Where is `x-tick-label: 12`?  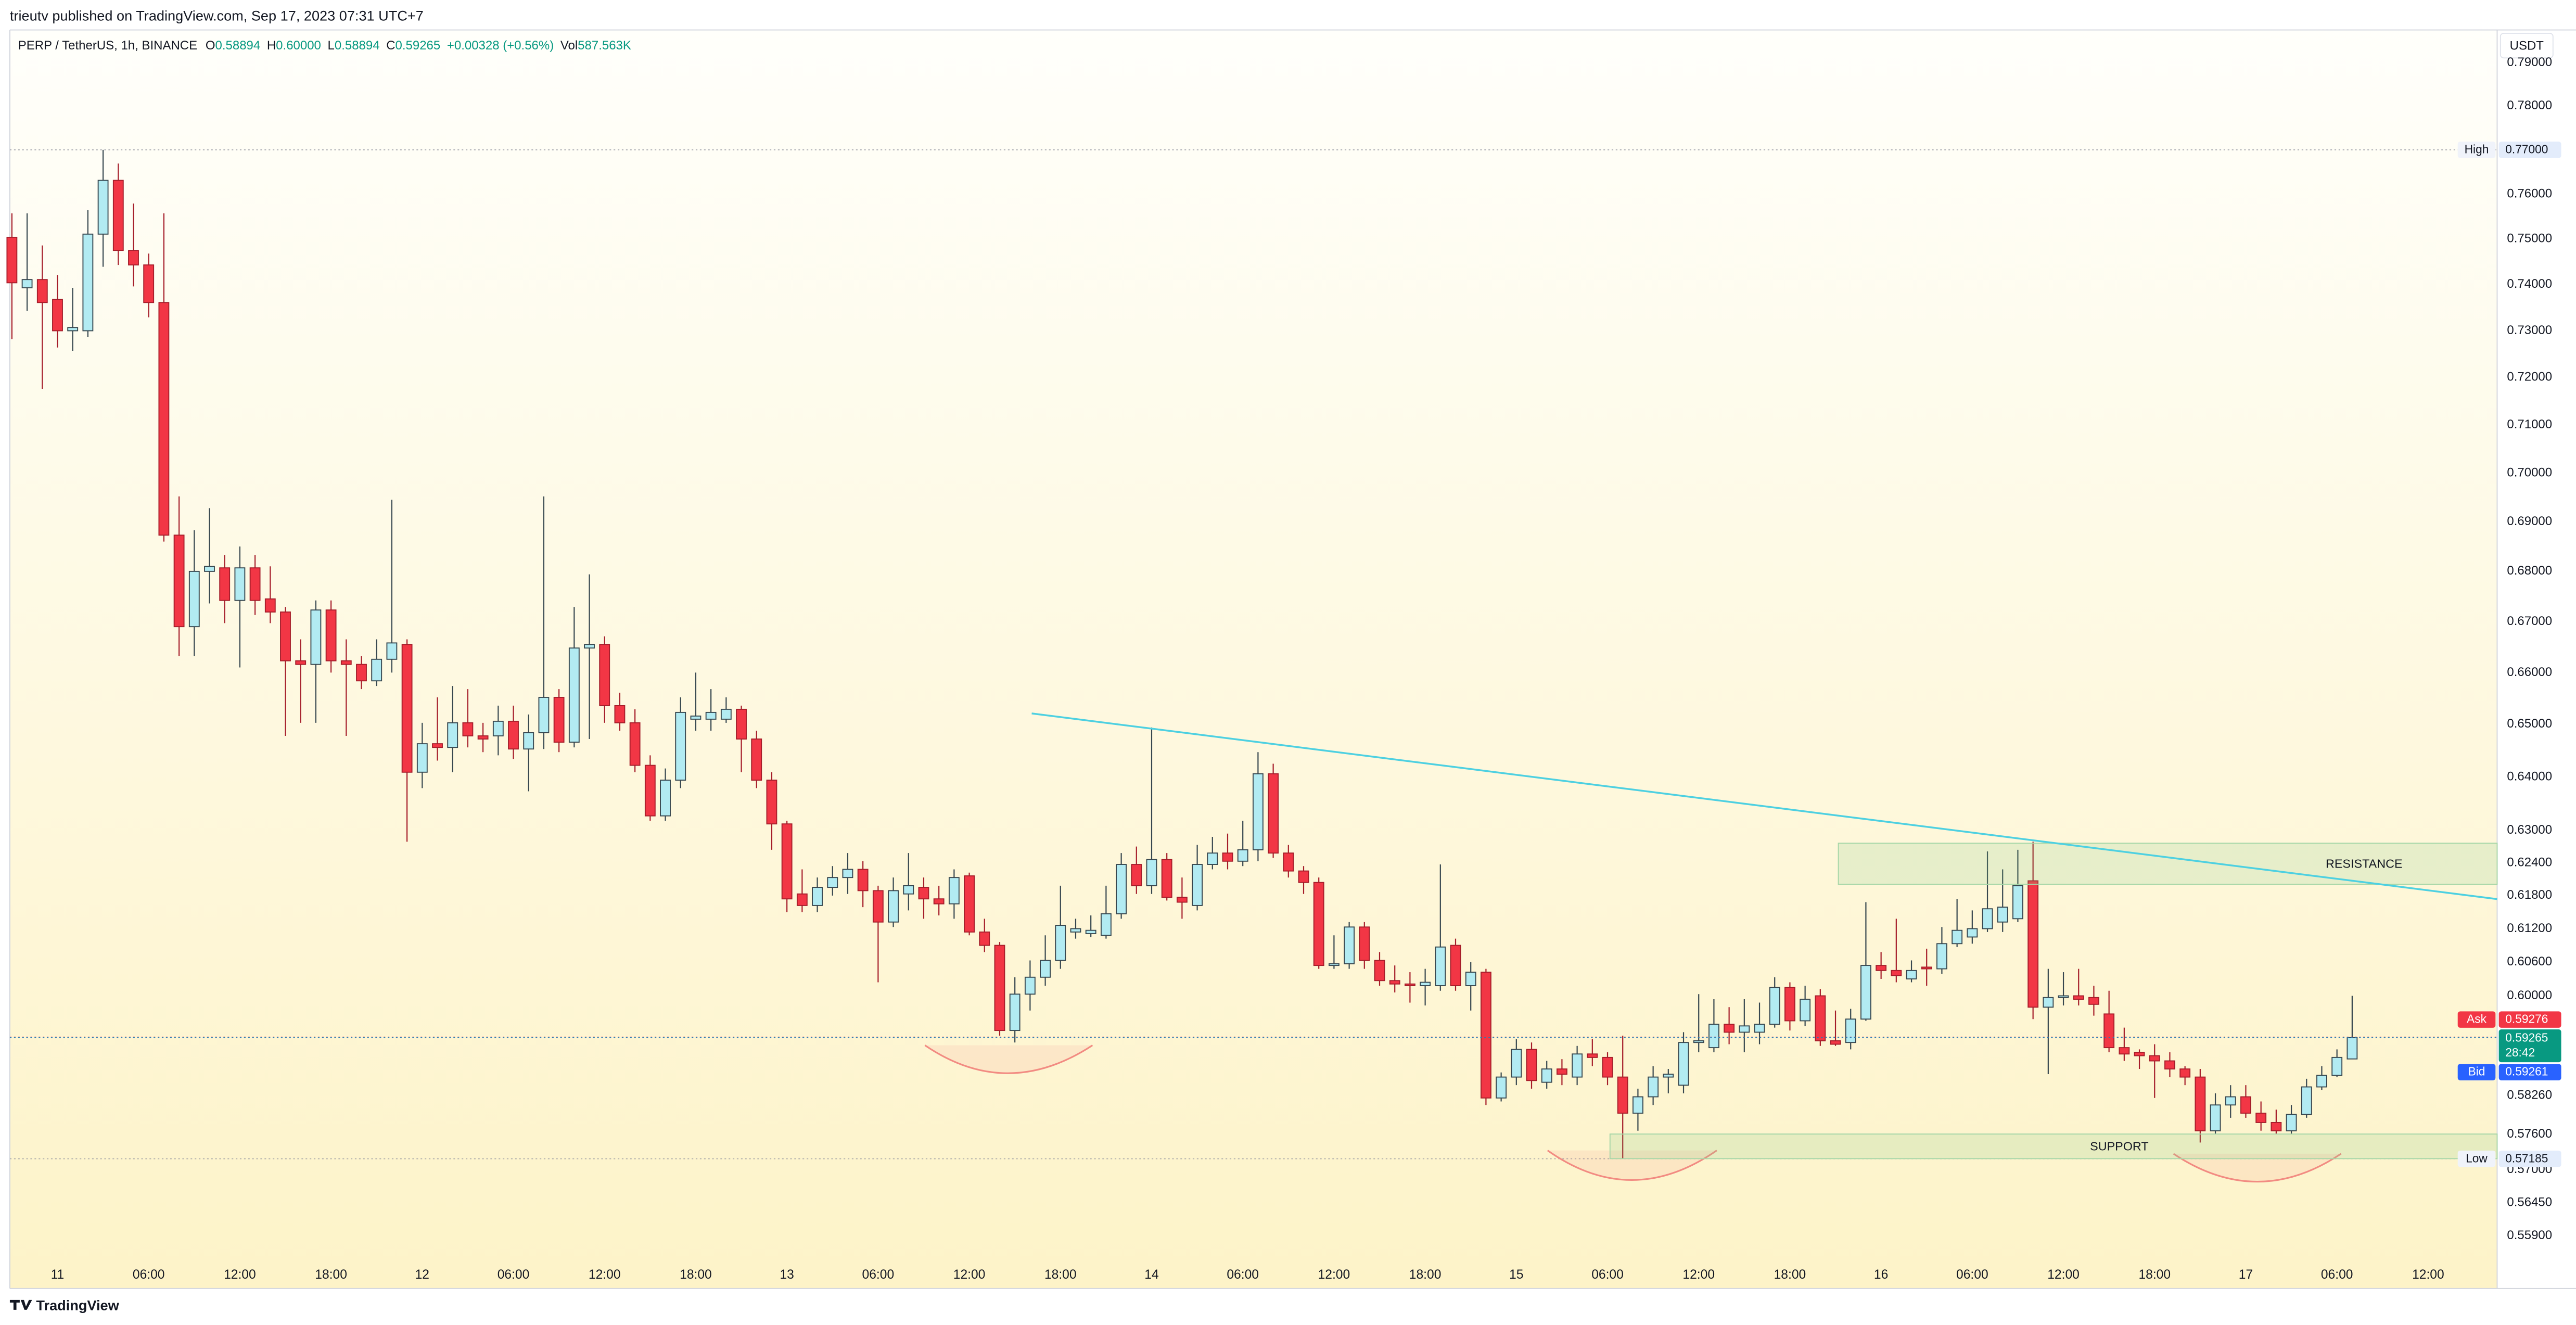
x-tick-label: 12 is located at coordinates (422, 1275).